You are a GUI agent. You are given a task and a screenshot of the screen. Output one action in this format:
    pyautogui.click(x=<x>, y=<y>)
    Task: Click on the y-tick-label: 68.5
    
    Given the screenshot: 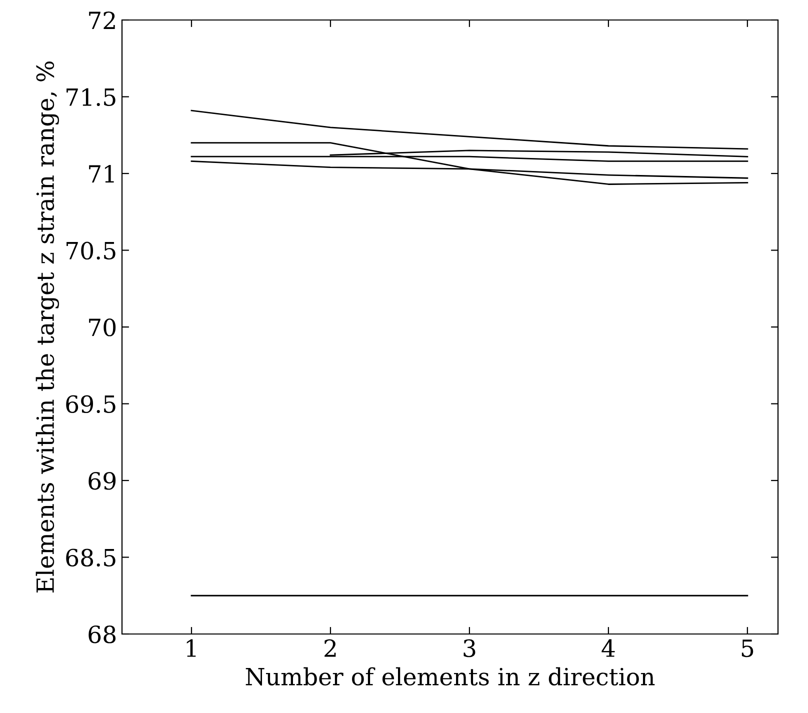 What is the action you would take?
    pyautogui.click(x=91, y=557)
    